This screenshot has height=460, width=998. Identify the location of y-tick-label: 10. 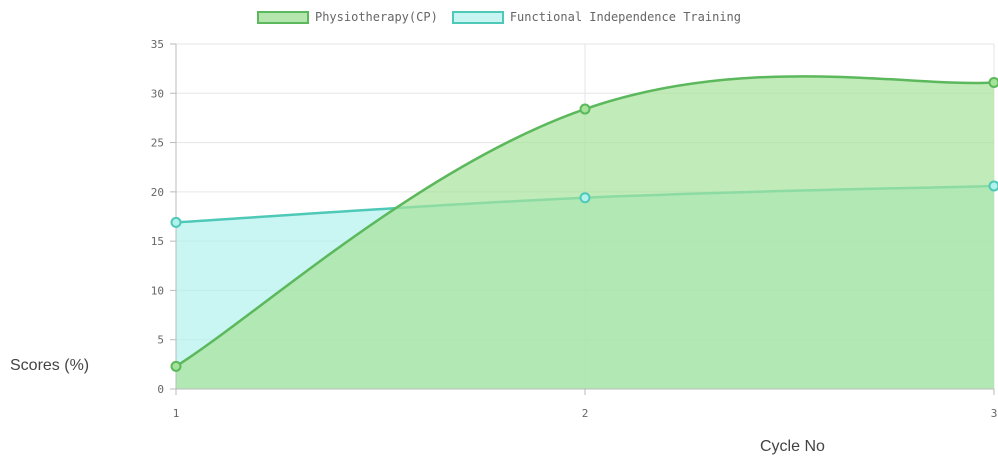
(157, 290).